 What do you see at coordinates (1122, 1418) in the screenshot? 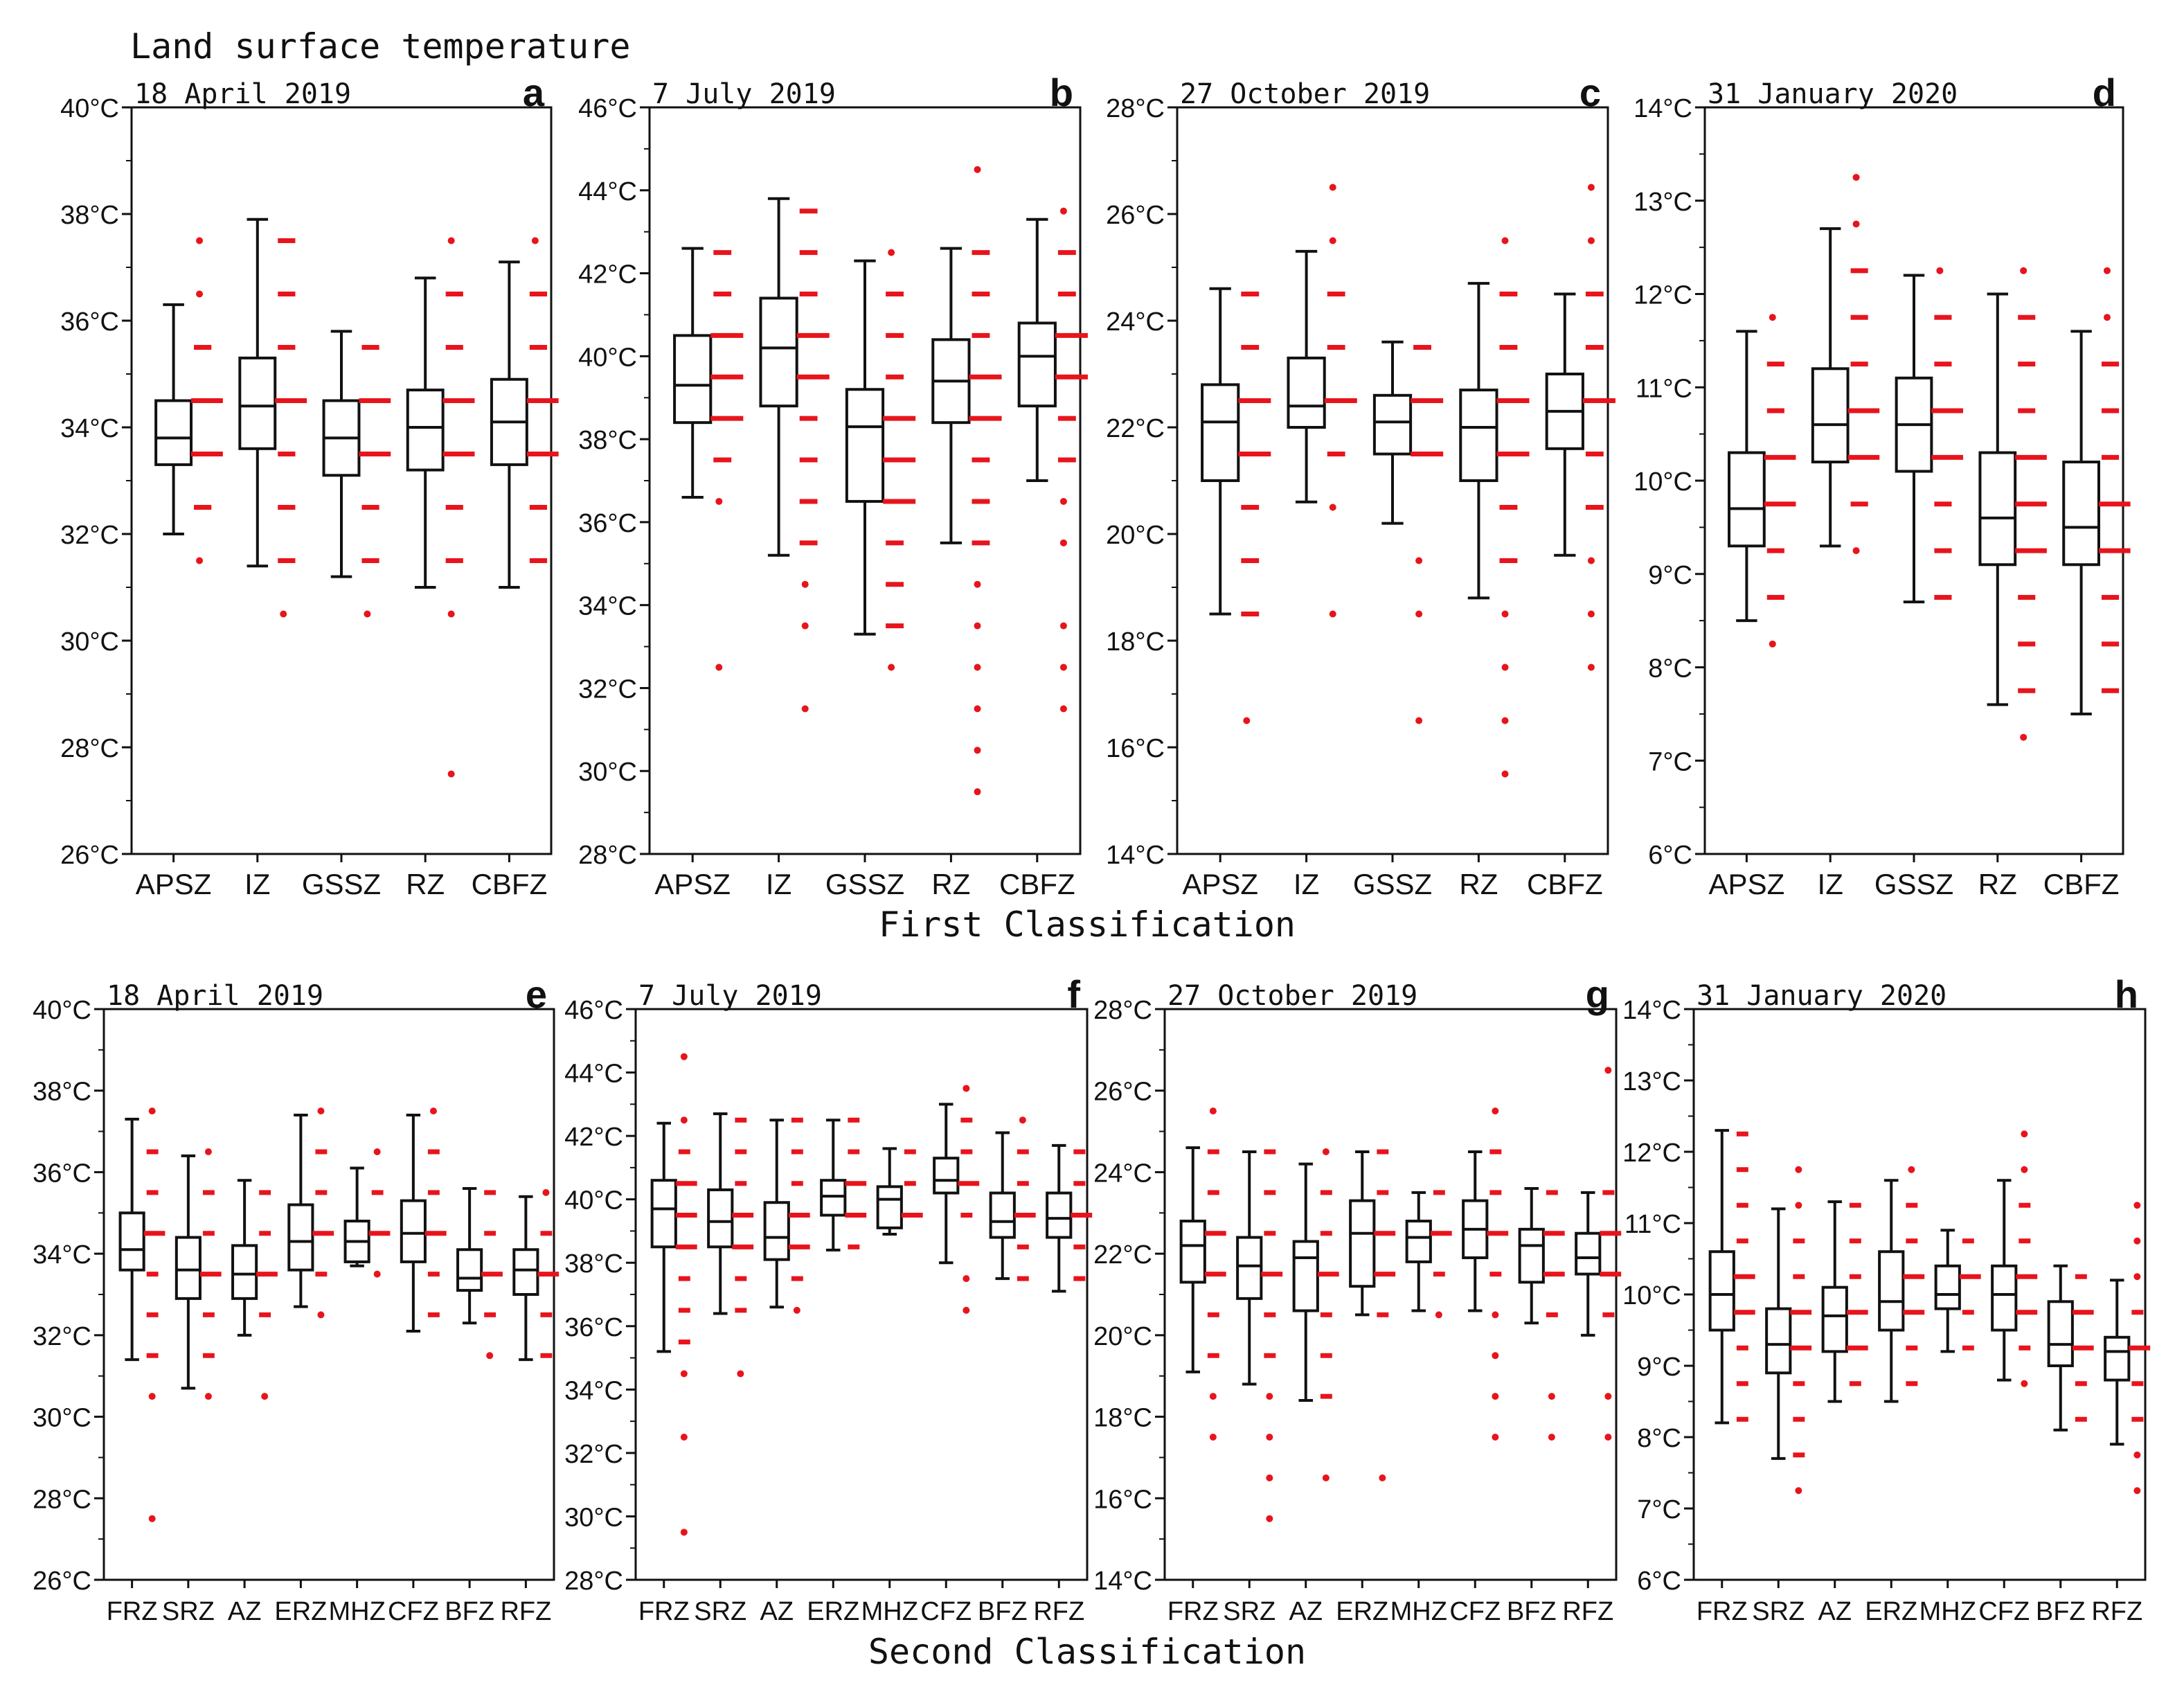
I see `y-tick-label: 18°C` at bounding box center [1122, 1418].